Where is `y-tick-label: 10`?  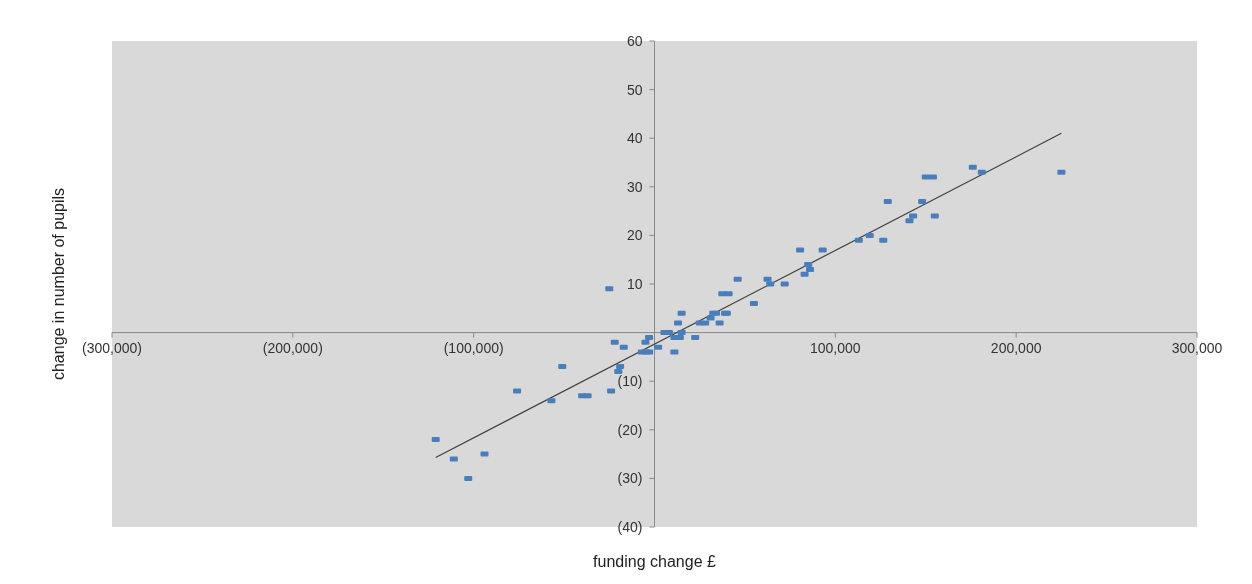 y-tick-label: 10 is located at coordinates (634, 284).